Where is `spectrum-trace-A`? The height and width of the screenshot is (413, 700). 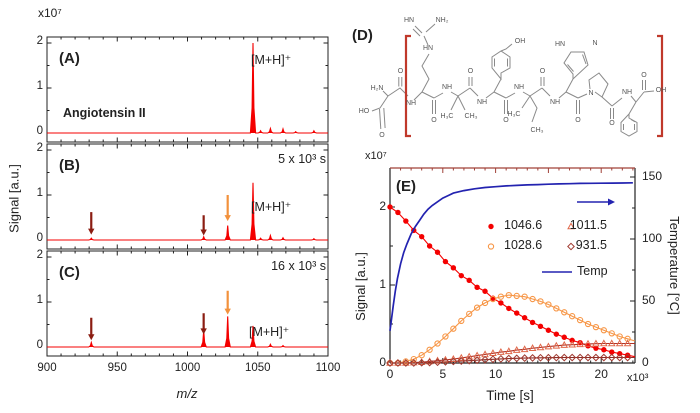
spectrum-trace-A is located at coordinates (187, 88).